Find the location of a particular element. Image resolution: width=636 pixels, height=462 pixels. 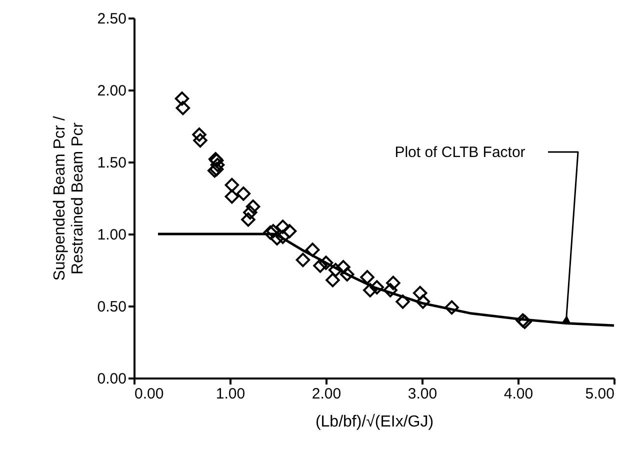

y-tick-label: 0.50 is located at coordinates (111, 307).